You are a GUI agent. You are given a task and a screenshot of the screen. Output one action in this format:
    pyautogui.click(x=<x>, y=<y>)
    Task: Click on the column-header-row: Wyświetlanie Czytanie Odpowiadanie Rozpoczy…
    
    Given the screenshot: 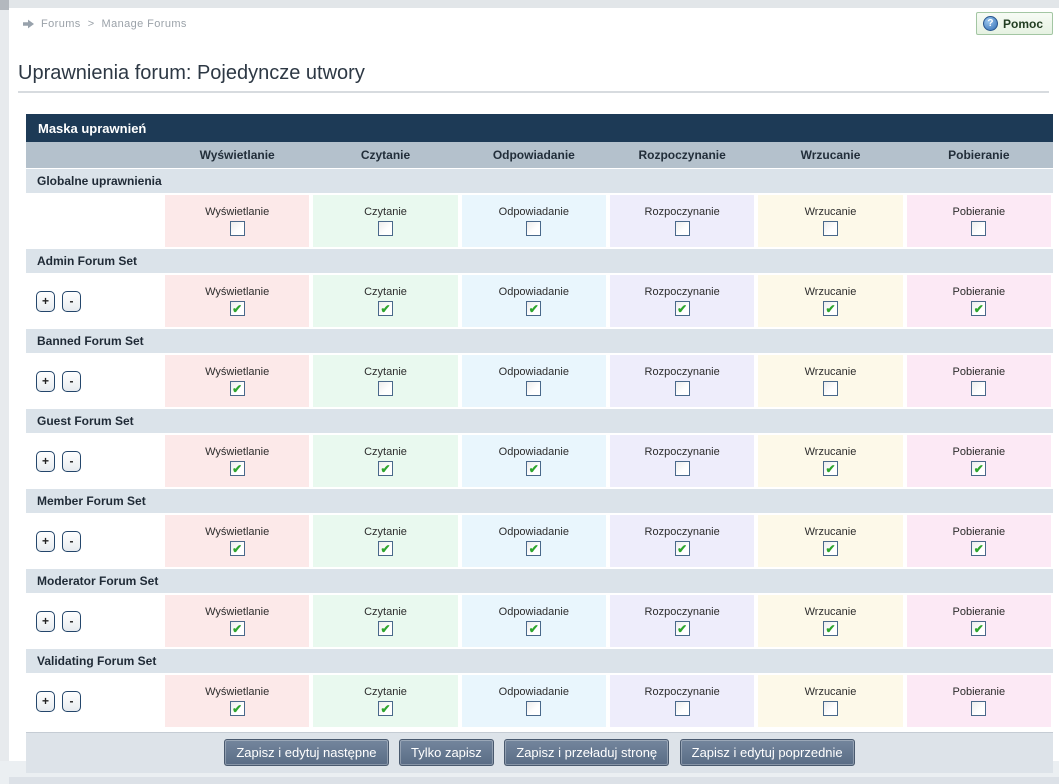 What is the action you would take?
    pyautogui.click(x=539, y=155)
    